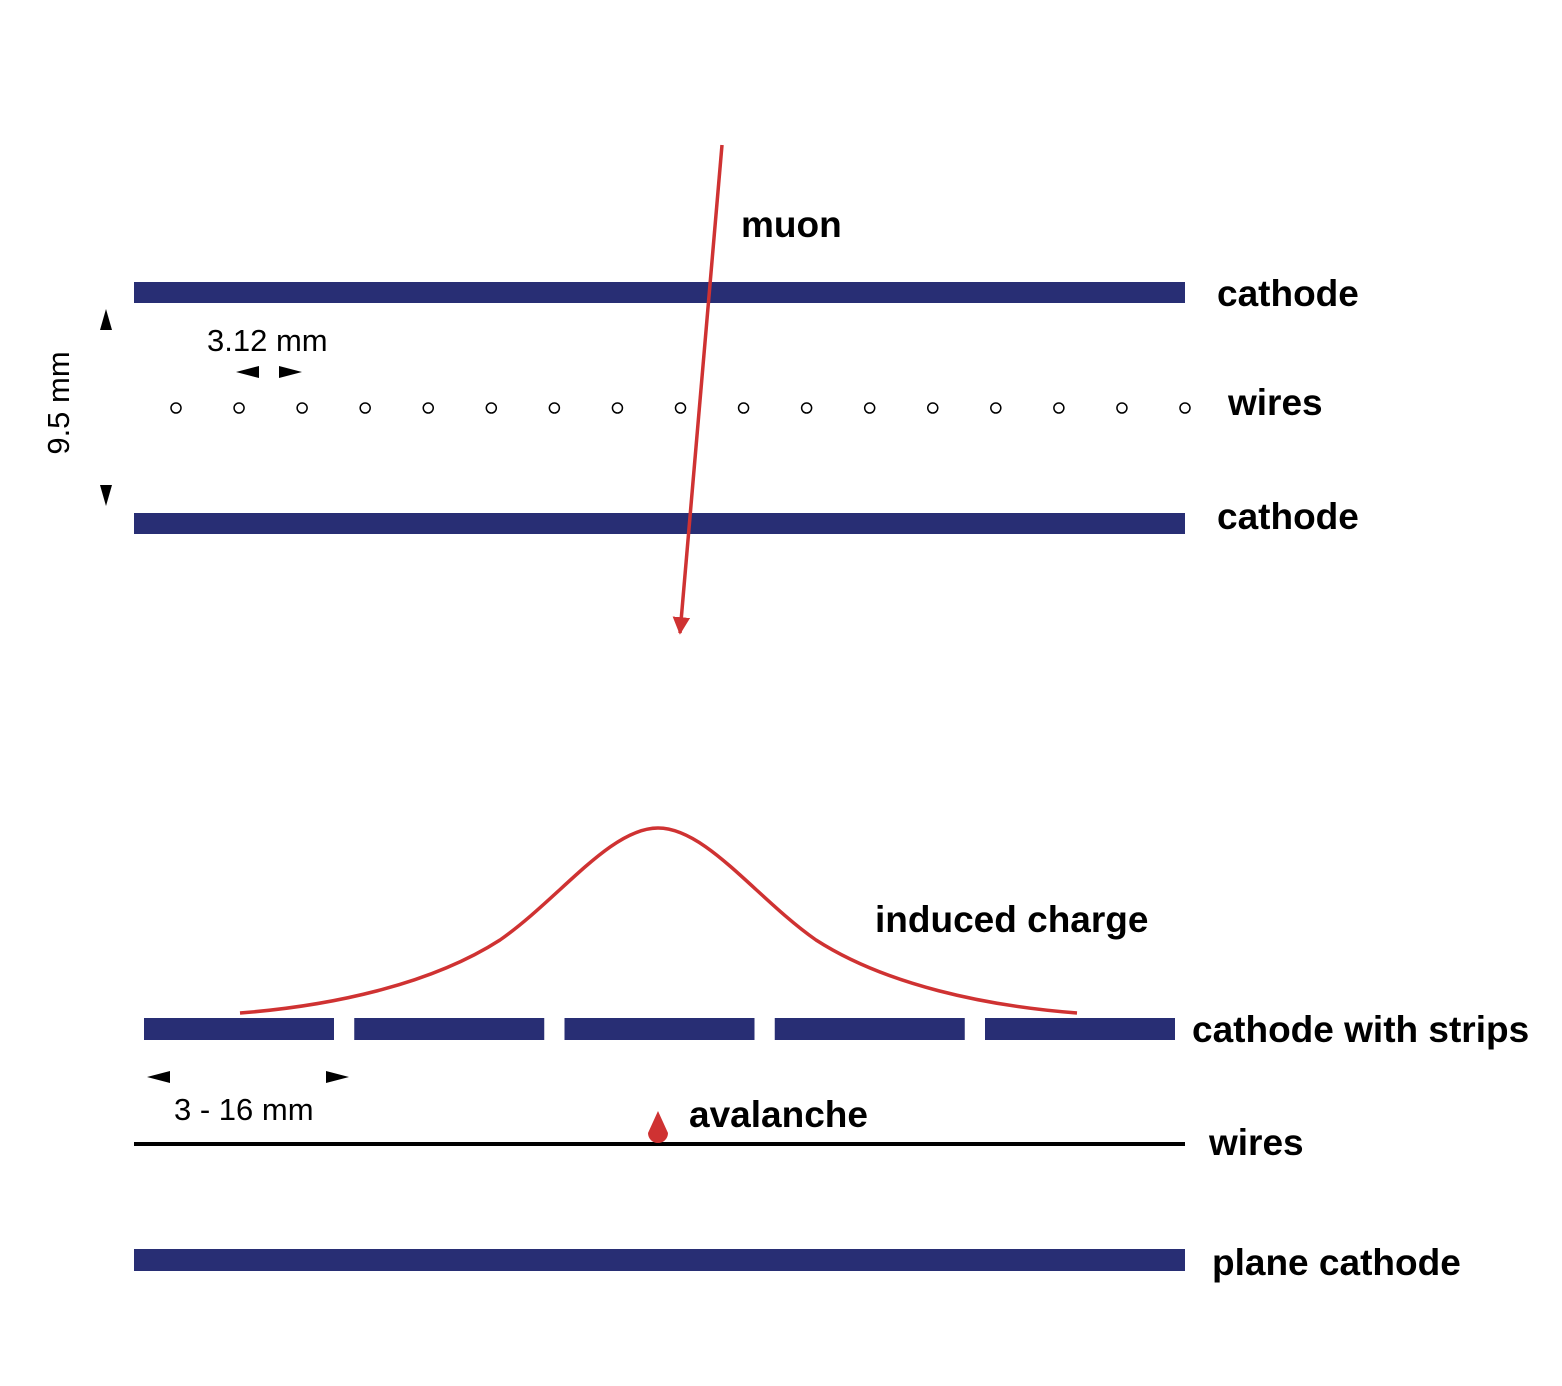  Describe the element at coordinates (659, 292) in the screenshot. I see `upper-cathode-plate` at that location.